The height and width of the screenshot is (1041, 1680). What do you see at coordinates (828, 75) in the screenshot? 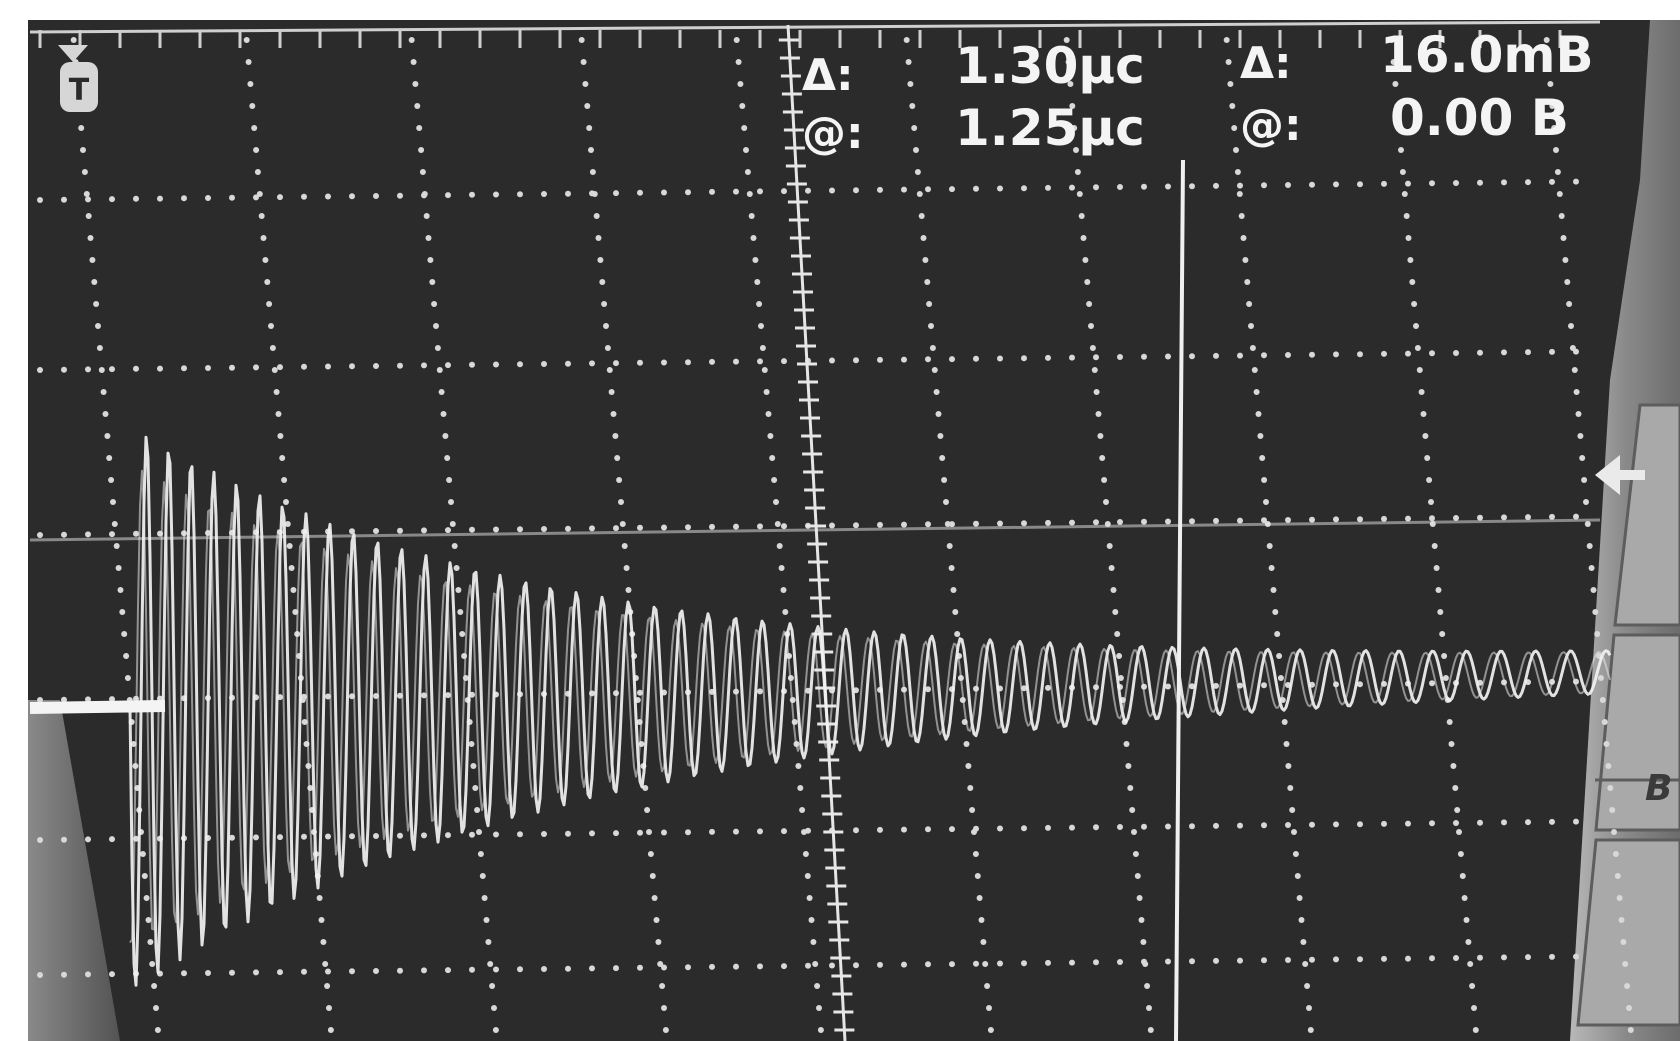
I see `time-delta-label: Δ:` at bounding box center [828, 75].